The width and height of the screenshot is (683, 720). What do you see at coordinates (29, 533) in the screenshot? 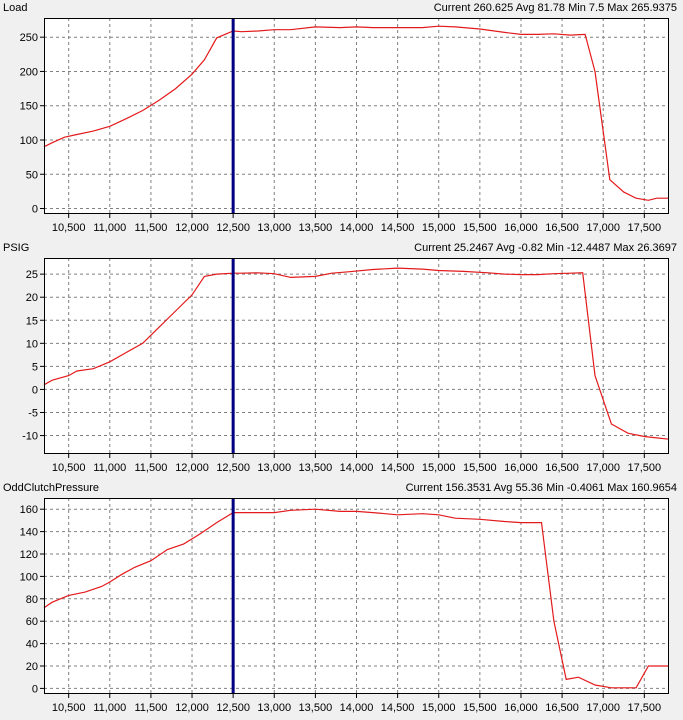
I see `y-tick-label: 140` at bounding box center [29, 533].